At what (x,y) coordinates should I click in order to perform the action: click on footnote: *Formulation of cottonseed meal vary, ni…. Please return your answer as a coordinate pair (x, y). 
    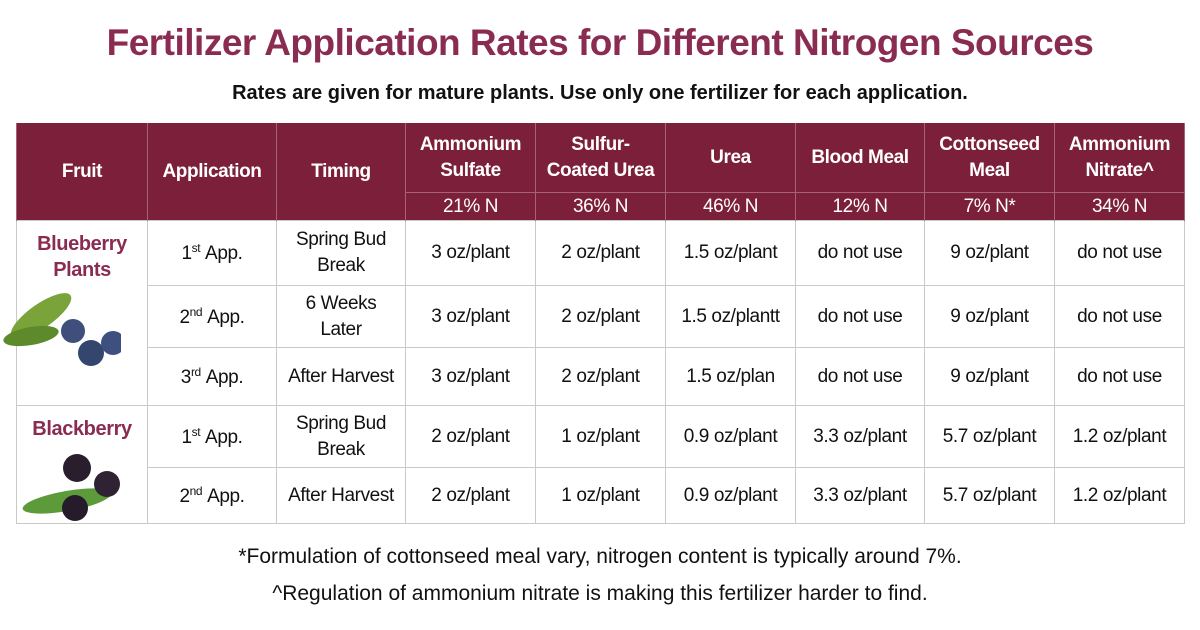
    Looking at the image, I should click on (600, 556).